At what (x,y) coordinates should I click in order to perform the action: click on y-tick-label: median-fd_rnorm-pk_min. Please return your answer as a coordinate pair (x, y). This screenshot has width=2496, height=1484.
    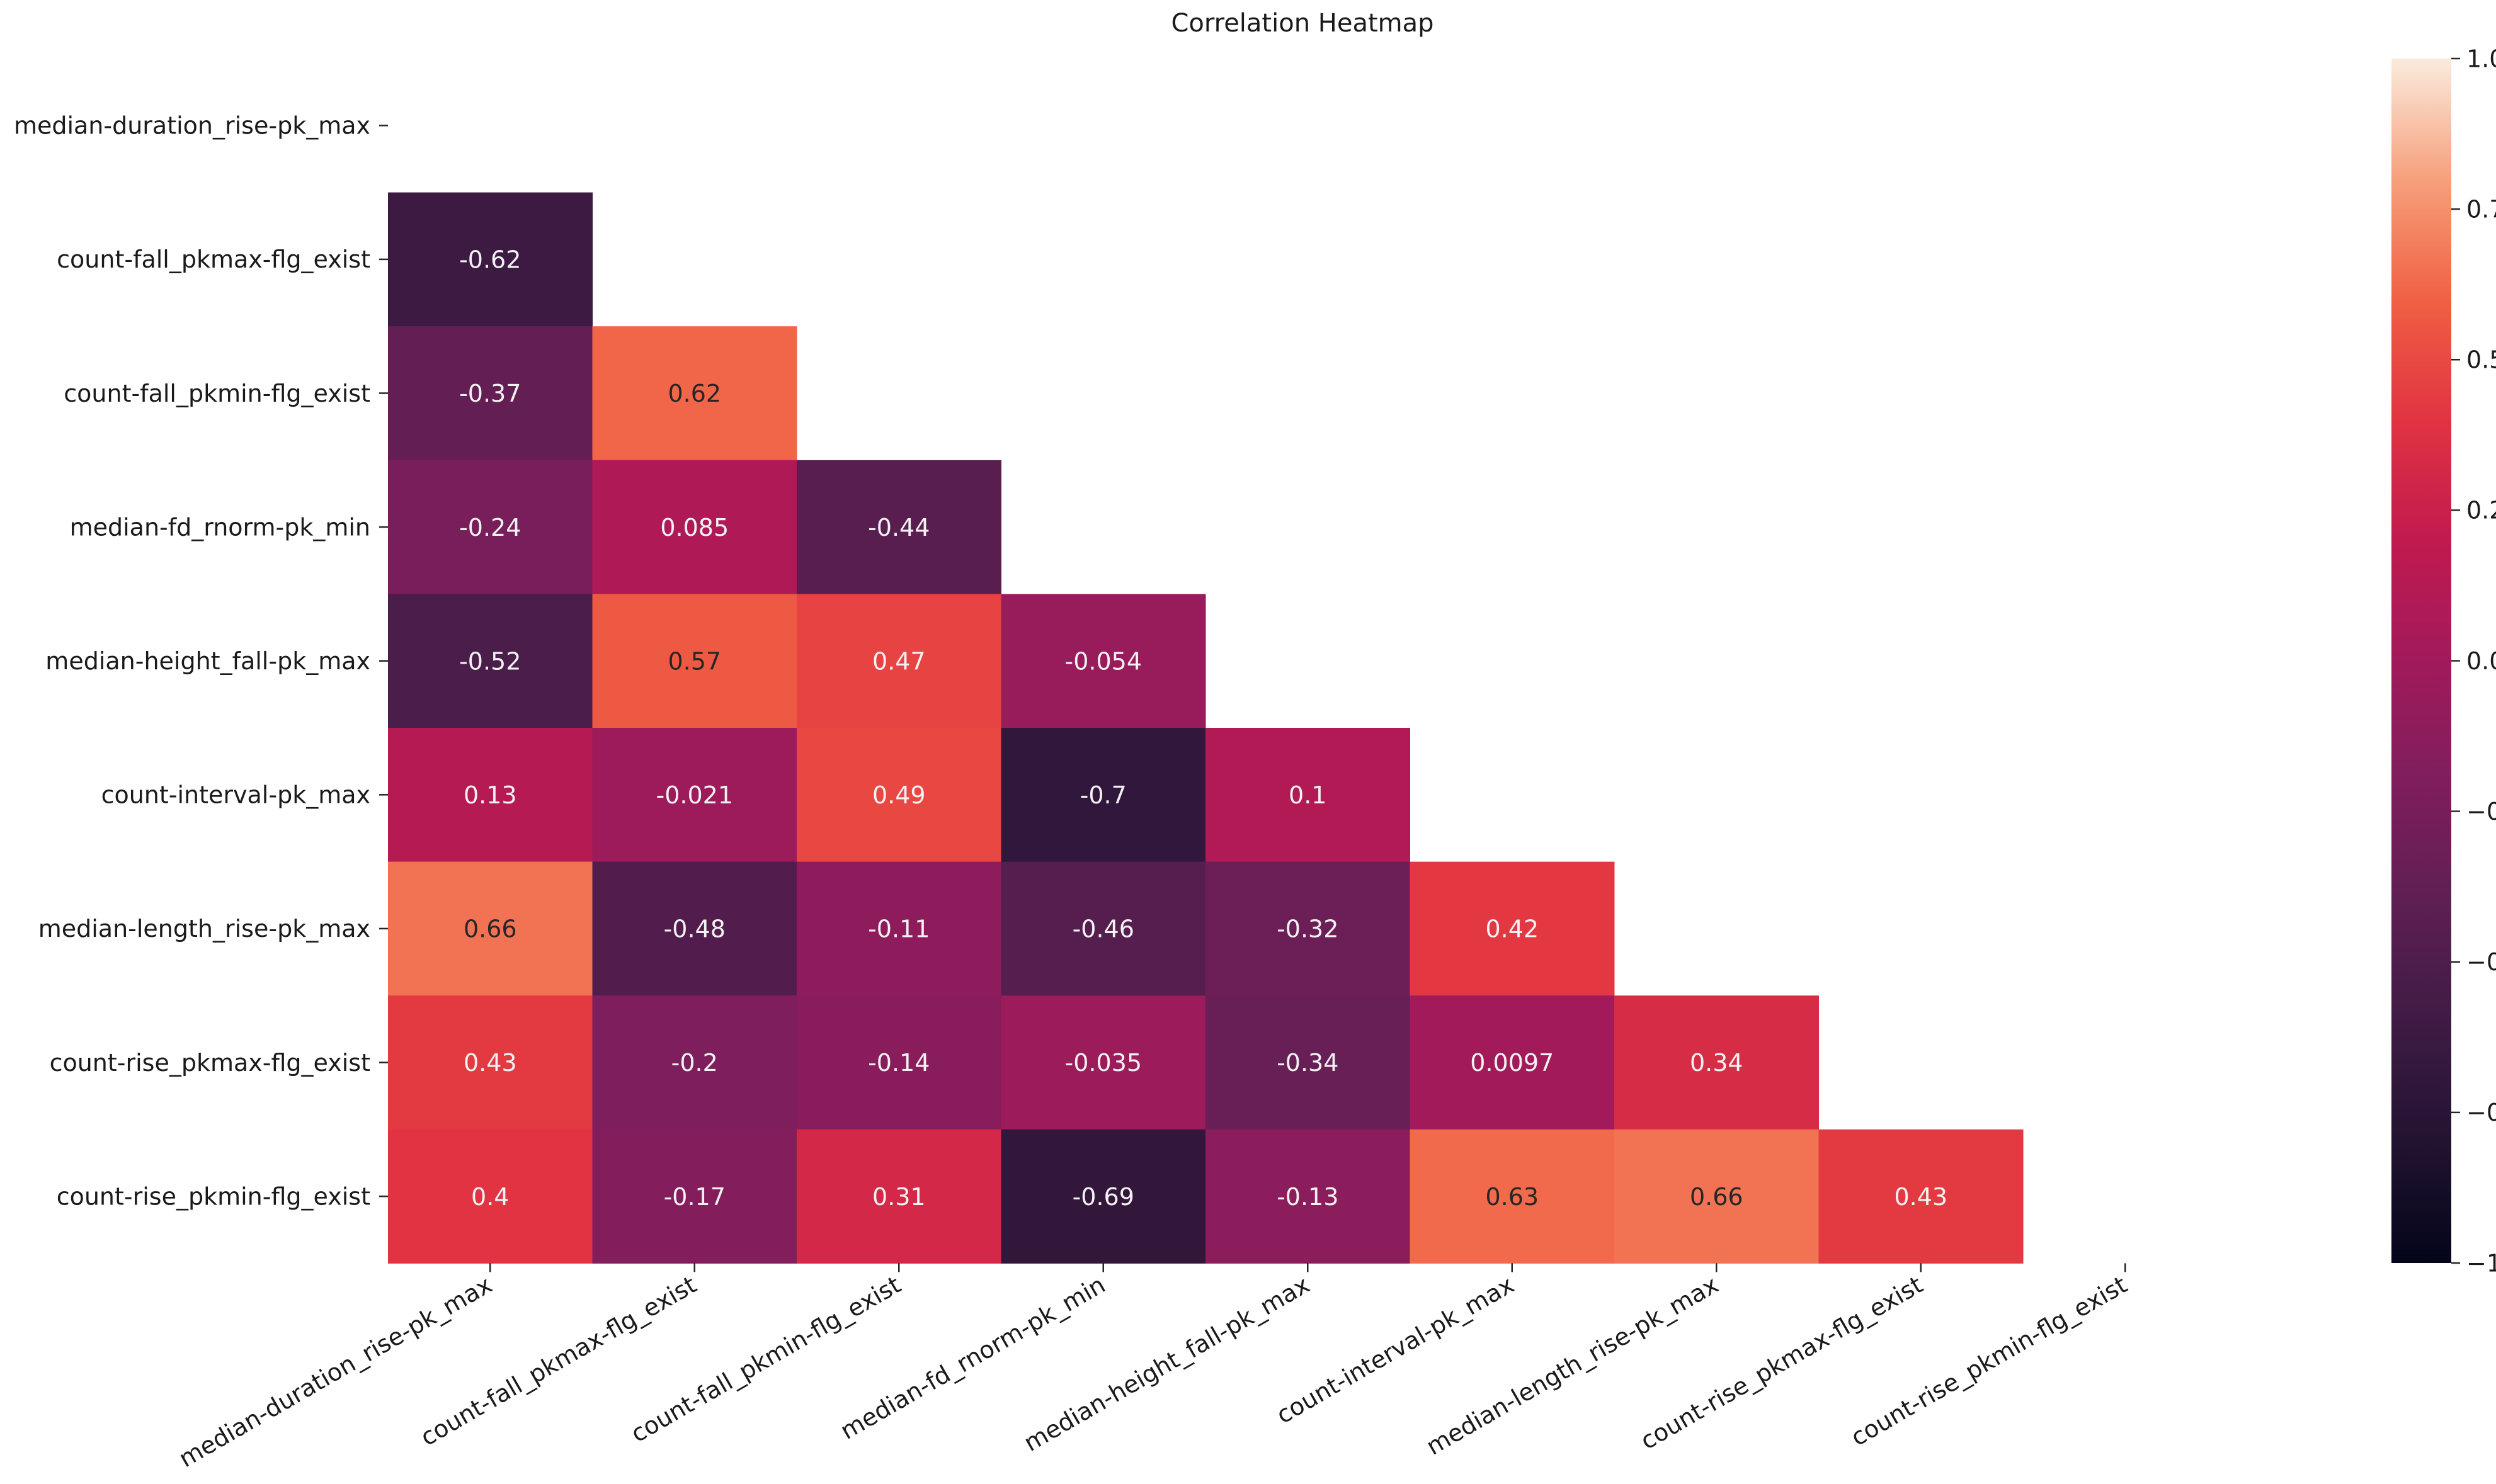
    Looking at the image, I should click on (220, 527).